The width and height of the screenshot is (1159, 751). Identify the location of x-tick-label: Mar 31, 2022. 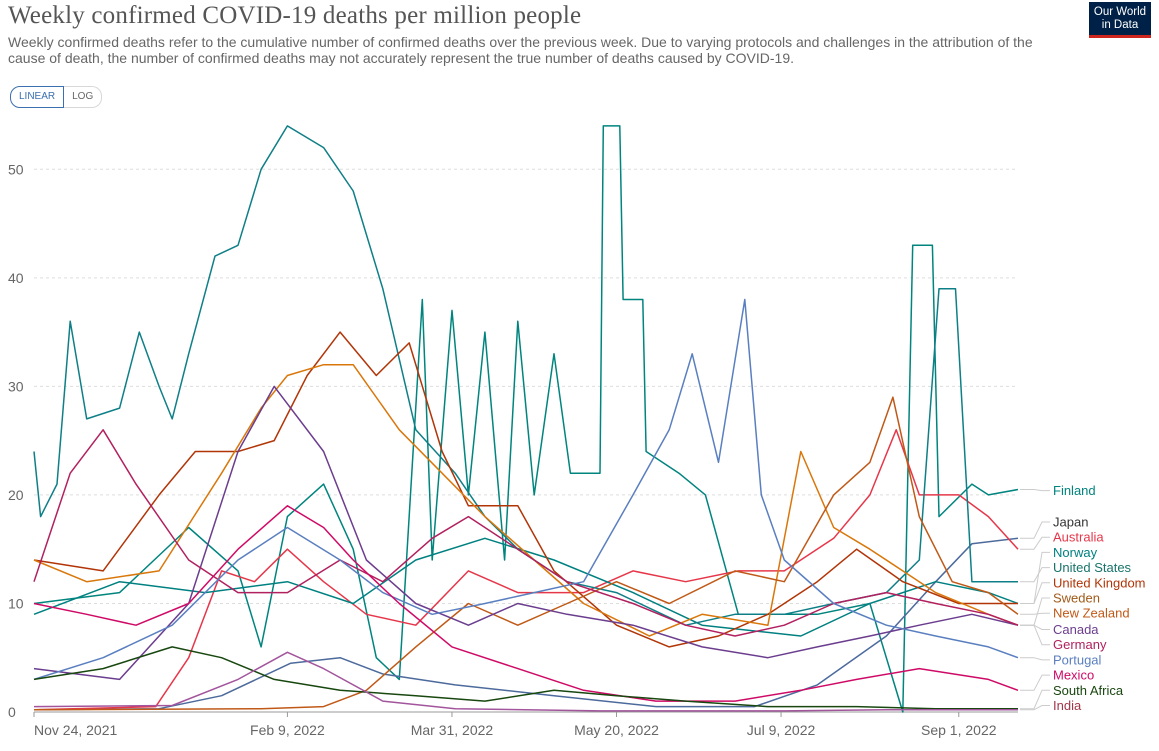
(452, 730).